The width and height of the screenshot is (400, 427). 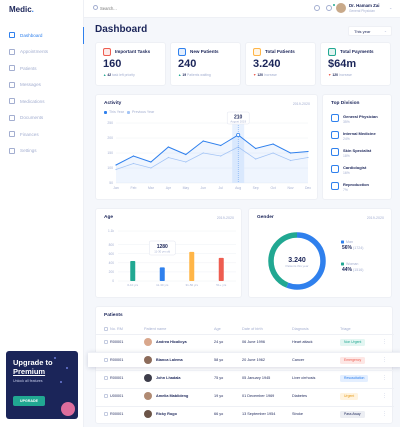 I want to click on user-role: General Physician, so click(x=362, y=11).